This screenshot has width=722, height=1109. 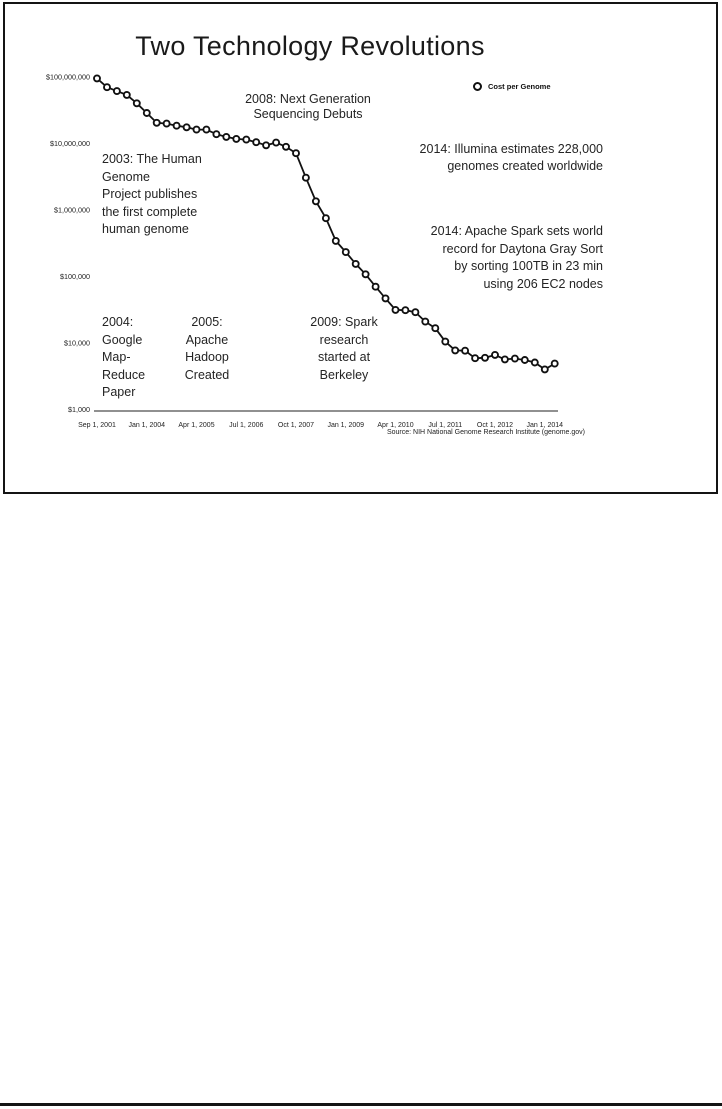 I want to click on x-tick-label: Apr 1, 2005, so click(x=196, y=425).